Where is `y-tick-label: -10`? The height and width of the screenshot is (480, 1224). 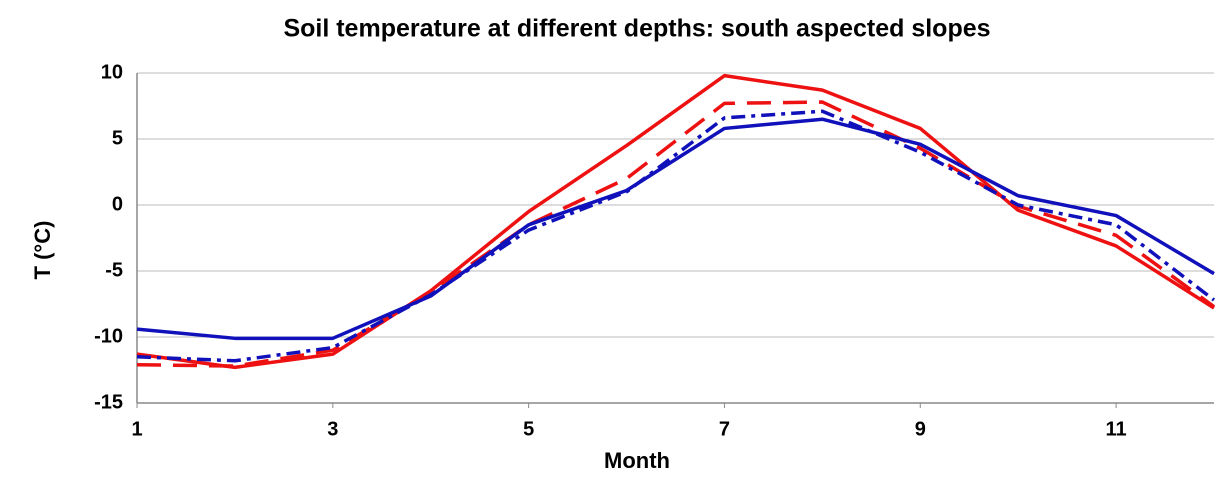 y-tick-label: -10 is located at coordinates (108, 336).